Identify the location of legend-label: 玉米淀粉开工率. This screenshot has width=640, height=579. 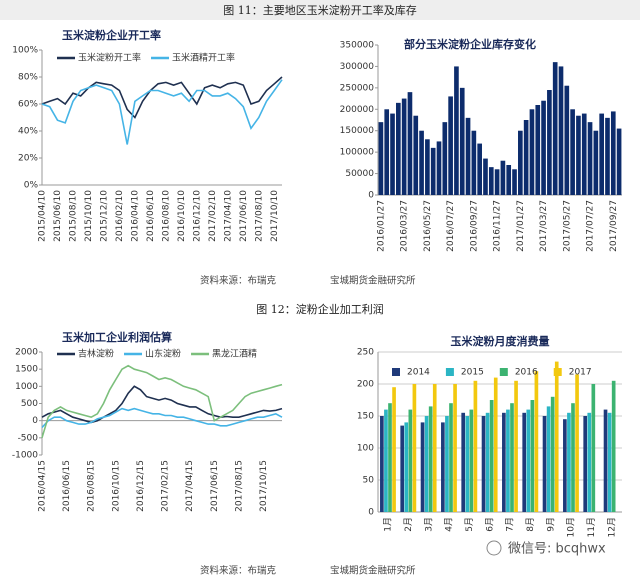
(109, 58).